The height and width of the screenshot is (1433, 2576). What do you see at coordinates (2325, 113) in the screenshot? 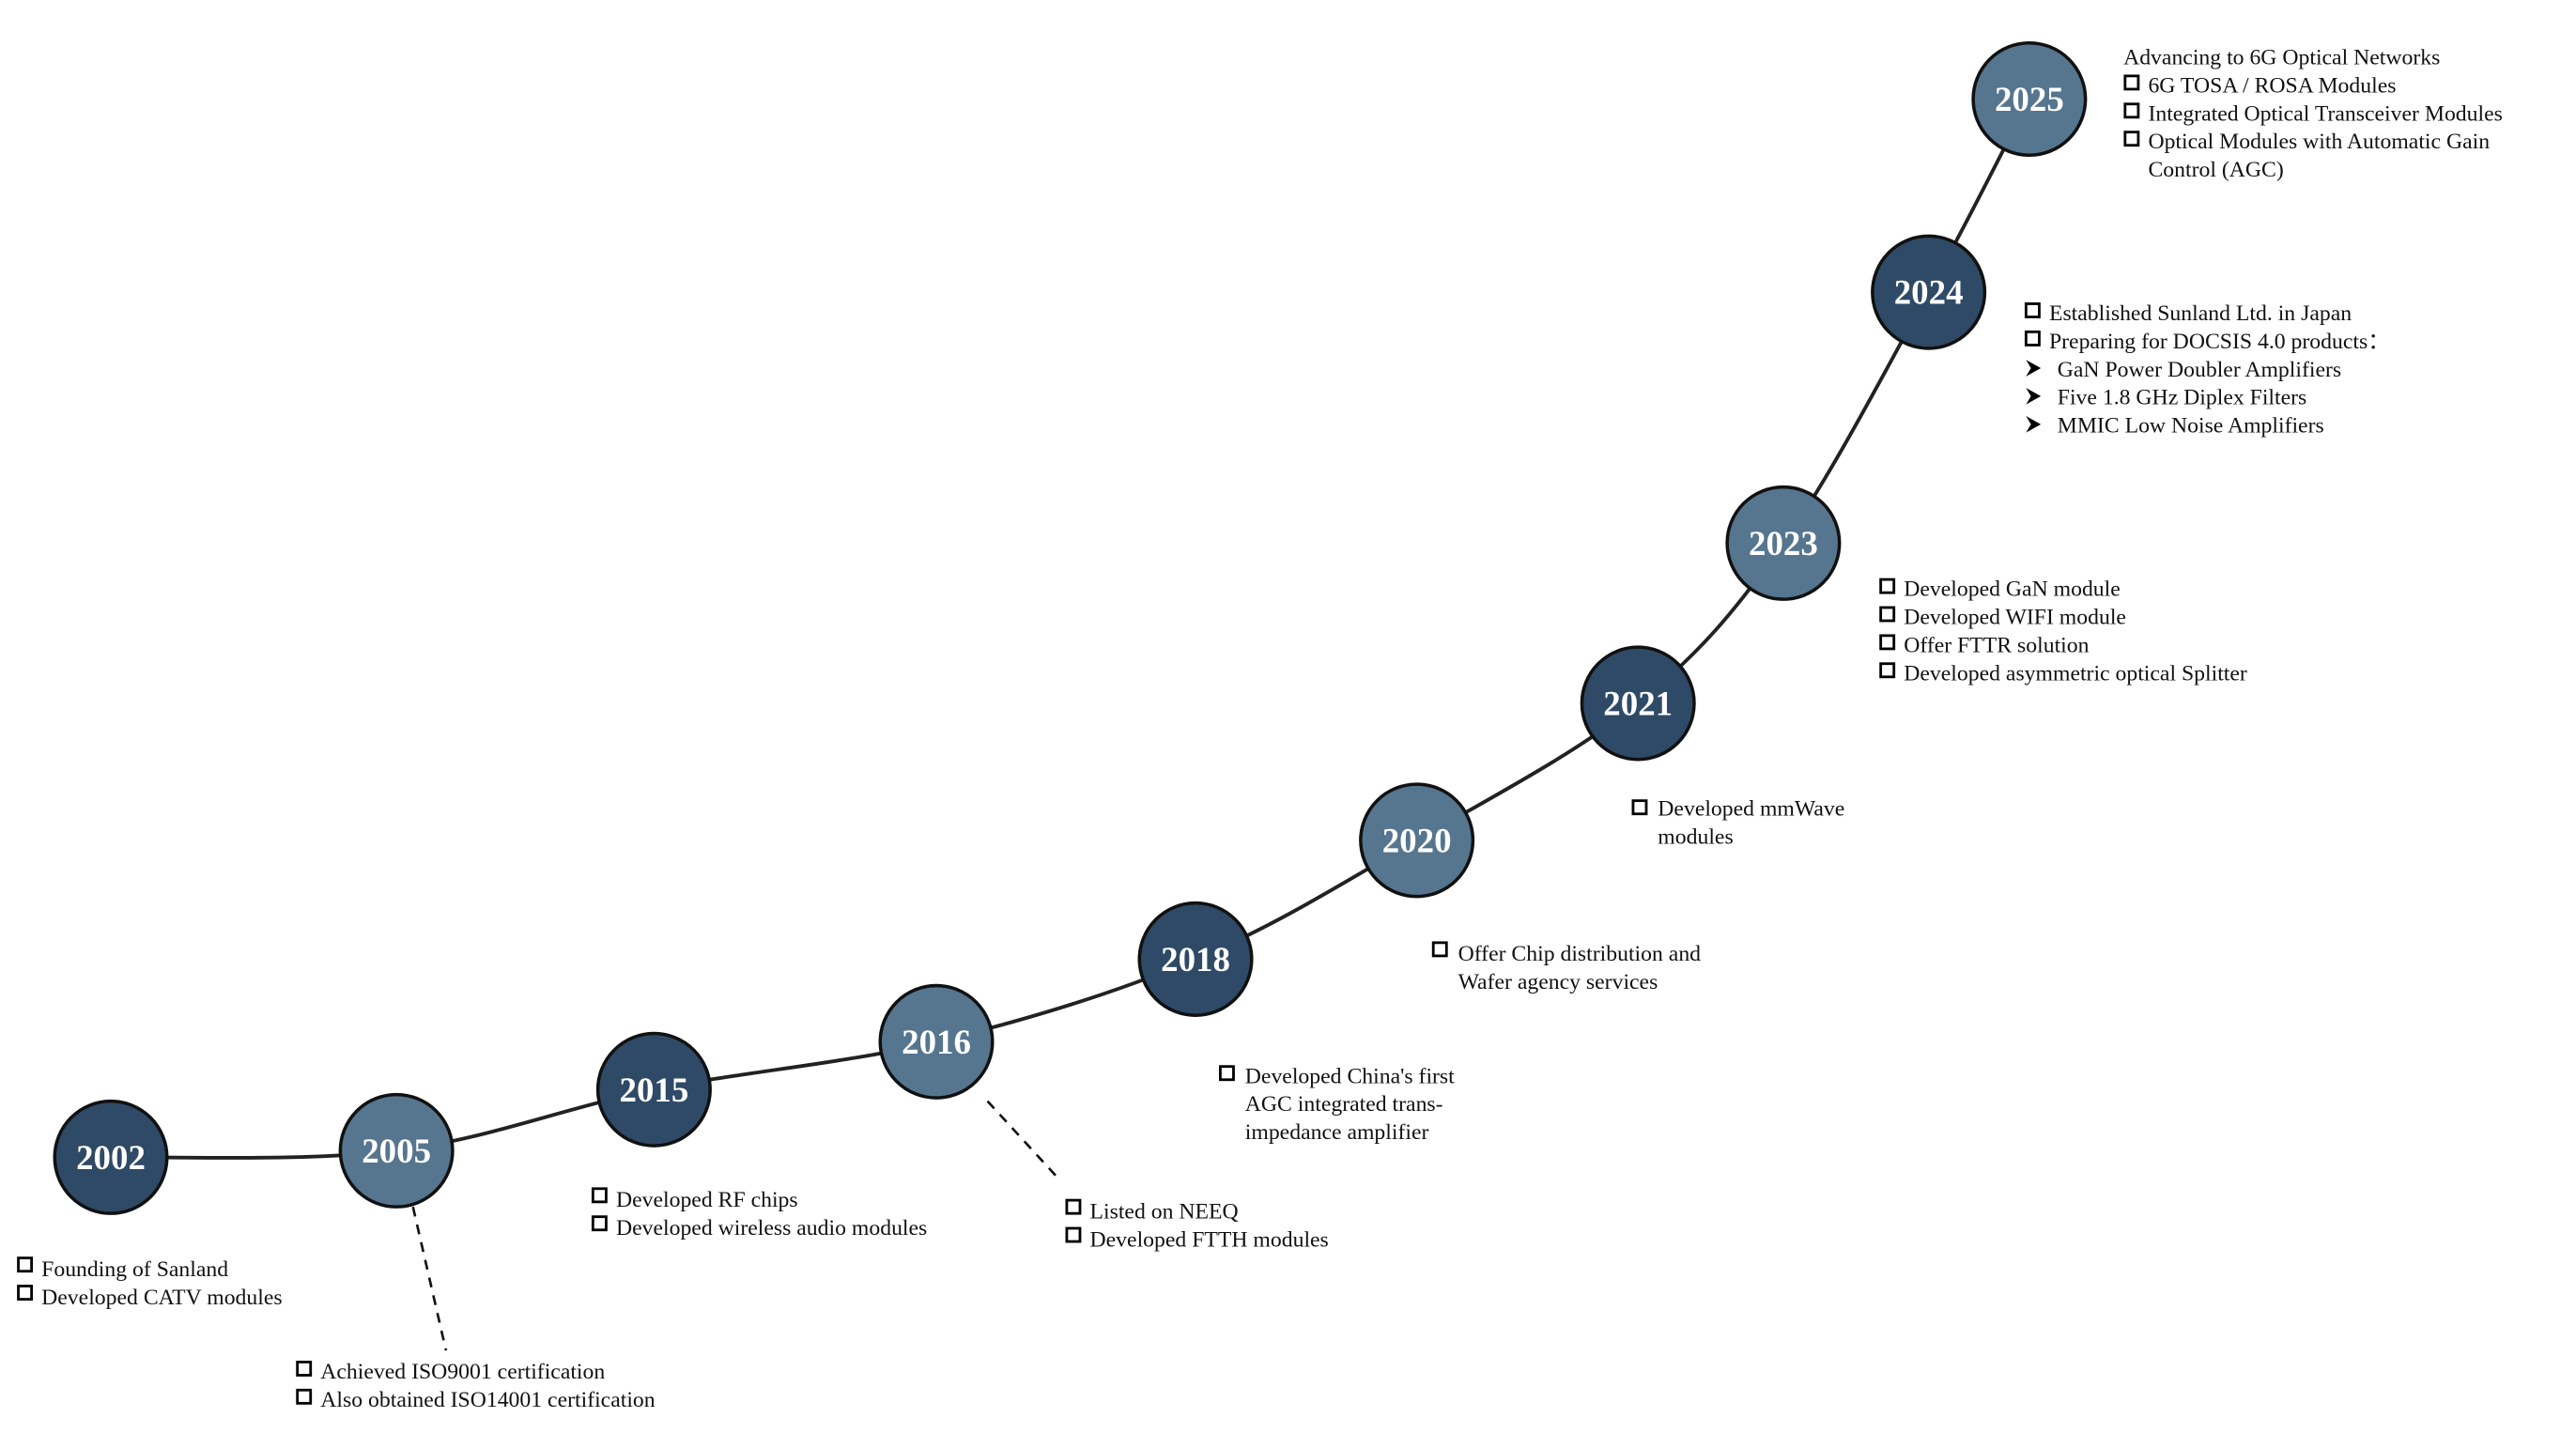
I see `item: Integrated Optical Transceiver Modules` at bounding box center [2325, 113].